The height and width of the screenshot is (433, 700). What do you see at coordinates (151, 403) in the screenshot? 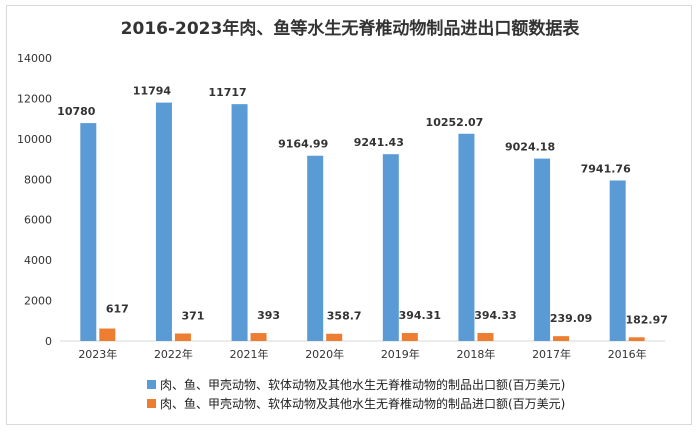
I see `legend-swatch-import` at bounding box center [151, 403].